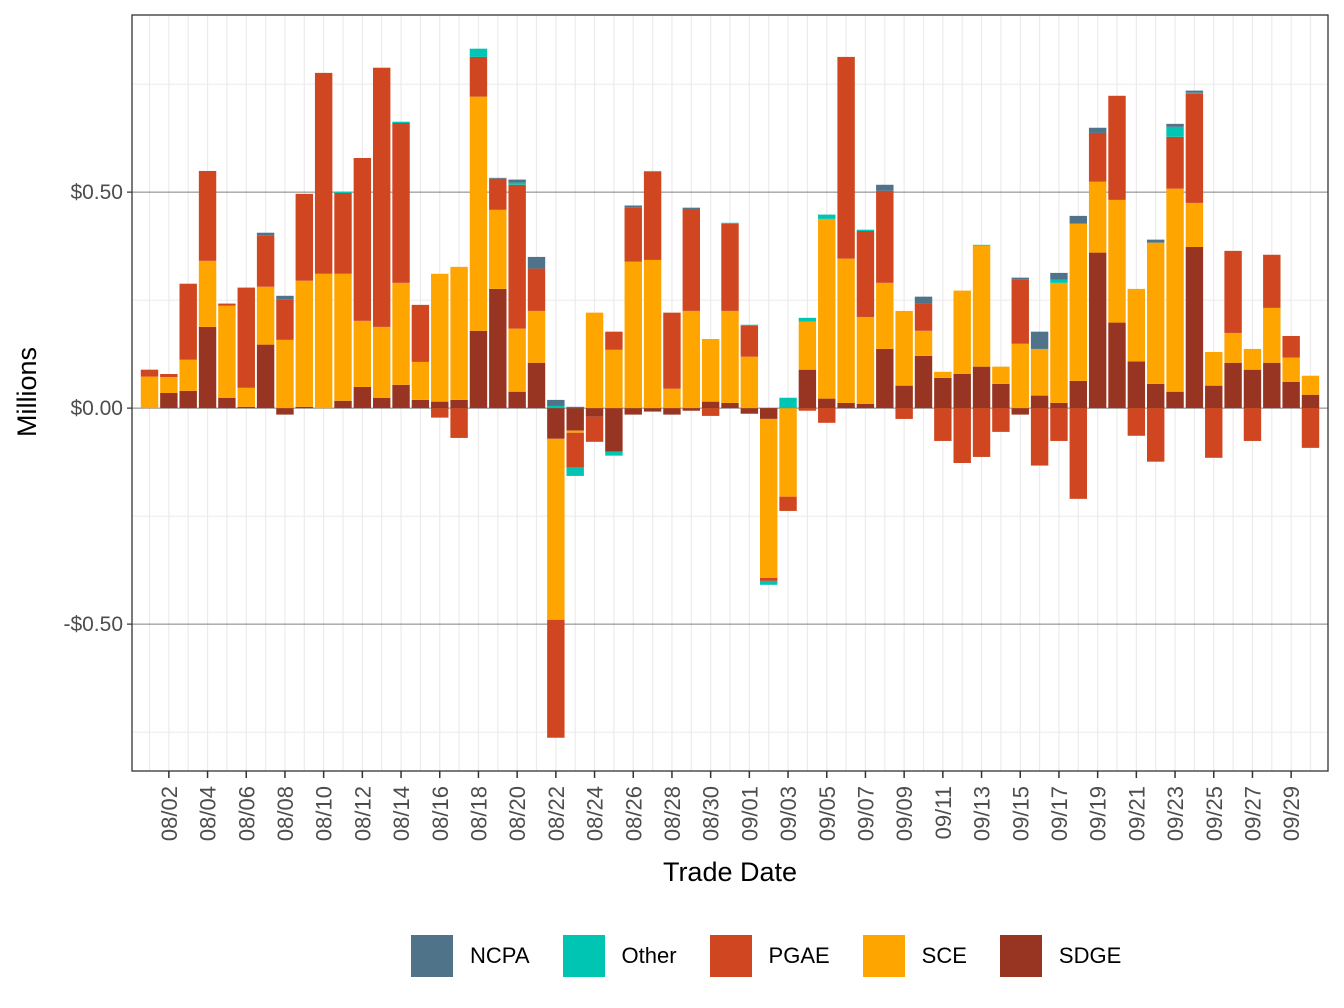 The width and height of the screenshot is (1344, 1008). I want to click on legend: NCPA Other PGAE SCE SDGE, so click(782, 956).